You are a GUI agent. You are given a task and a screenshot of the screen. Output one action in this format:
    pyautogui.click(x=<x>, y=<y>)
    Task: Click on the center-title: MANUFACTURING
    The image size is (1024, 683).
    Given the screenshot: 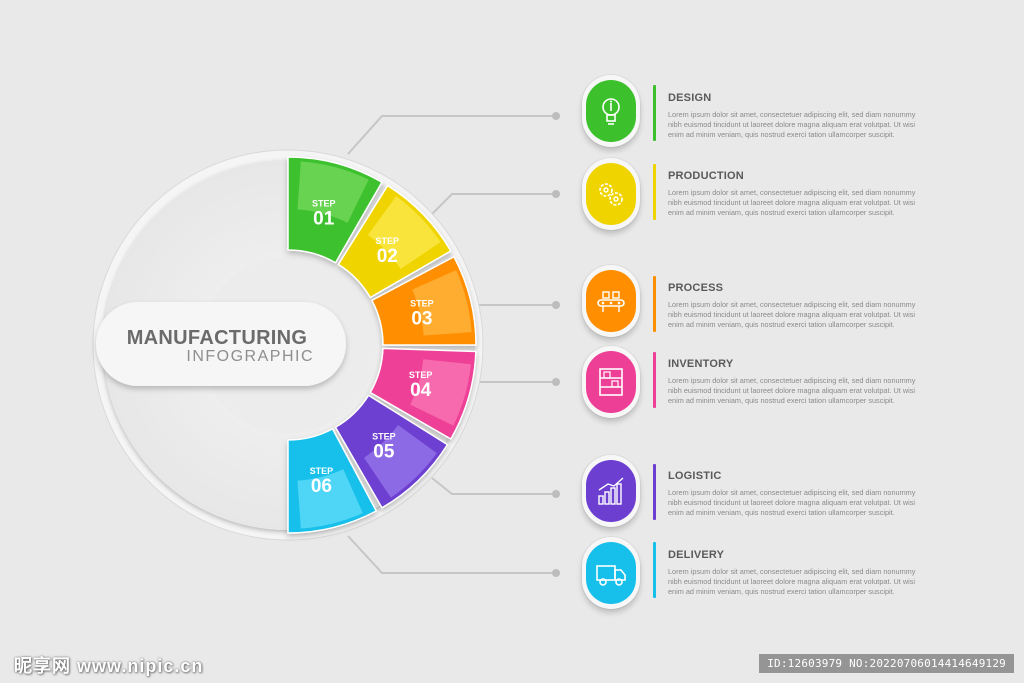 What is the action you would take?
    pyautogui.click(x=217, y=338)
    